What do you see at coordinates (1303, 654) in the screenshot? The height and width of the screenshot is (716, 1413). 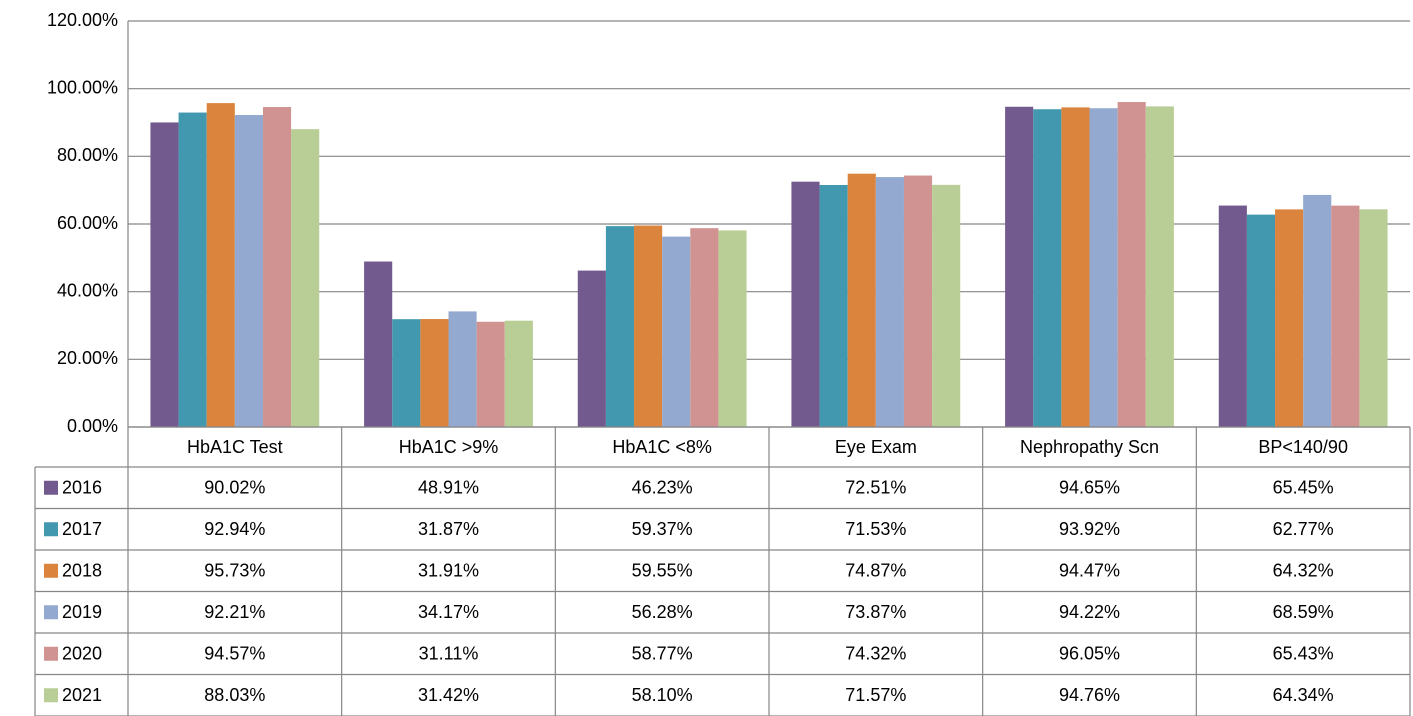 I see `table-value: 65.43%` at bounding box center [1303, 654].